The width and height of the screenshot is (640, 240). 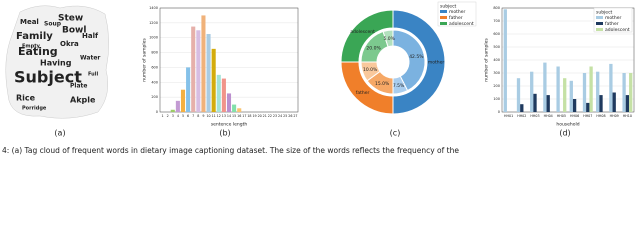 What do you see at coordinates (275, 116) in the screenshot?
I see `x-tick-label: 23` at bounding box center [275, 116].